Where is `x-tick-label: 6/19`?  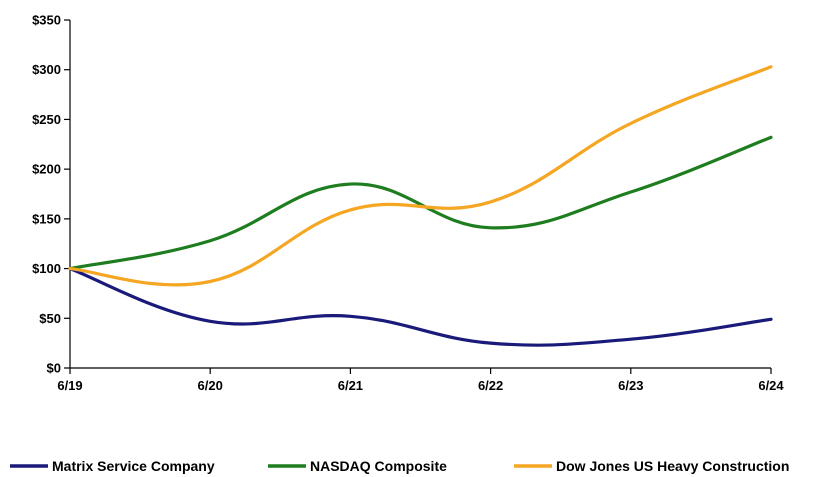 x-tick-label: 6/19 is located at coordinates (69, 385).